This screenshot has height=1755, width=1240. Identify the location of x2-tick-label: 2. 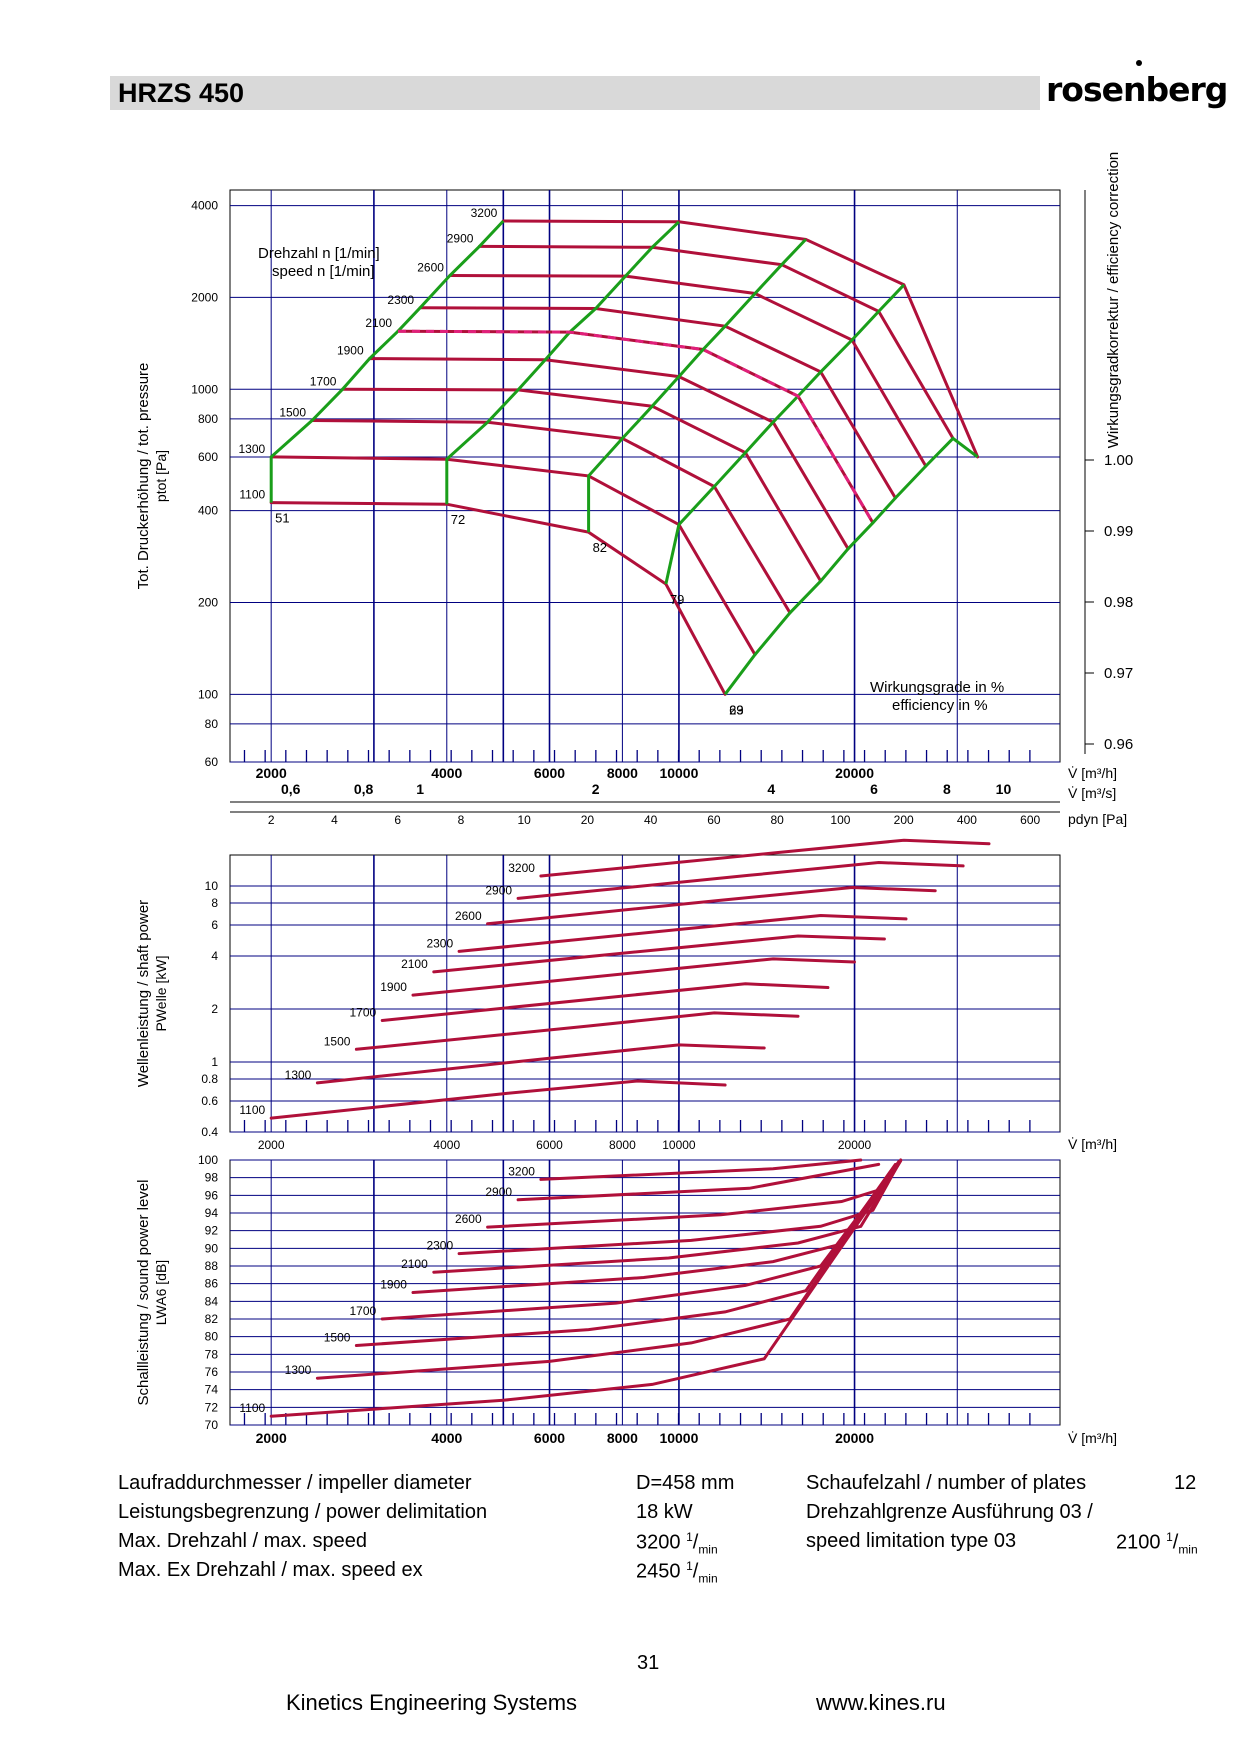
(596, 789).